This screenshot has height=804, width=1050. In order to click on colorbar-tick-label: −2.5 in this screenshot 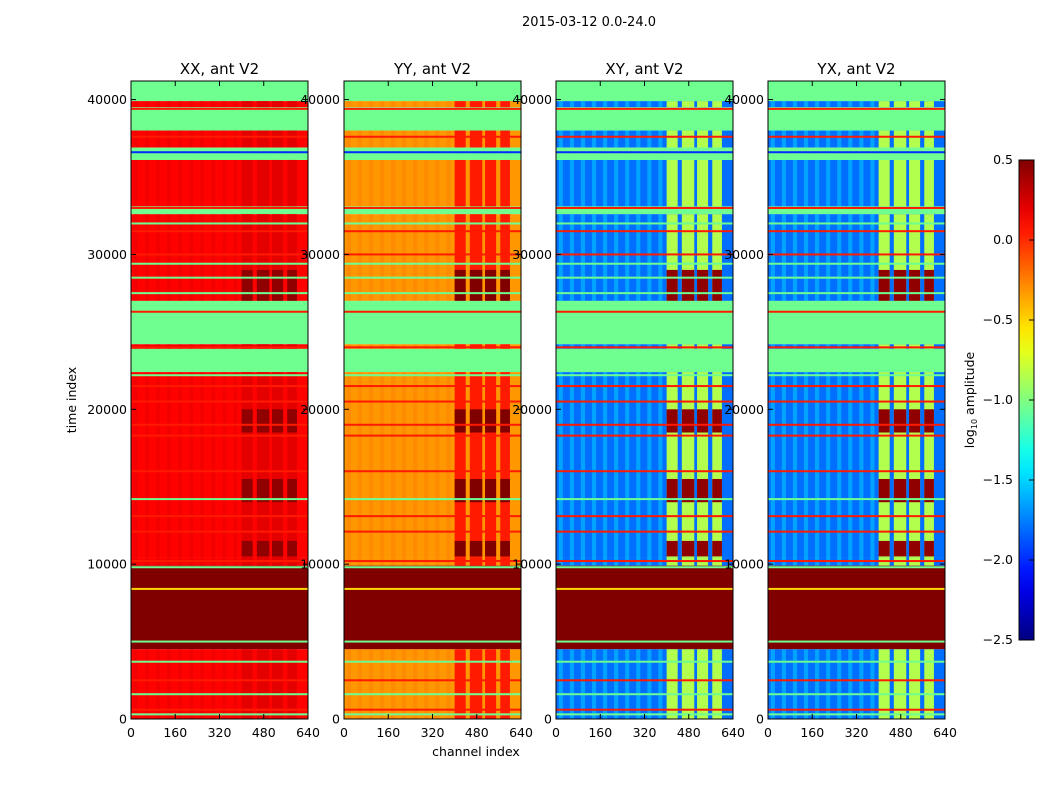, I will do `click(998, 639)`.